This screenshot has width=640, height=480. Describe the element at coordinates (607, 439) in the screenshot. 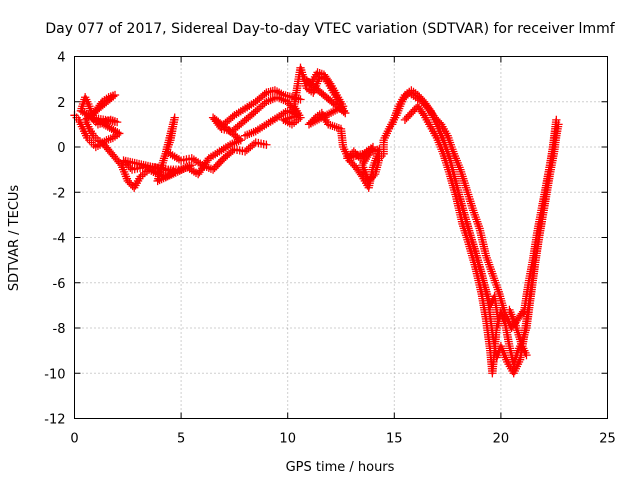

I see `x-tick-label: 25` at that location.